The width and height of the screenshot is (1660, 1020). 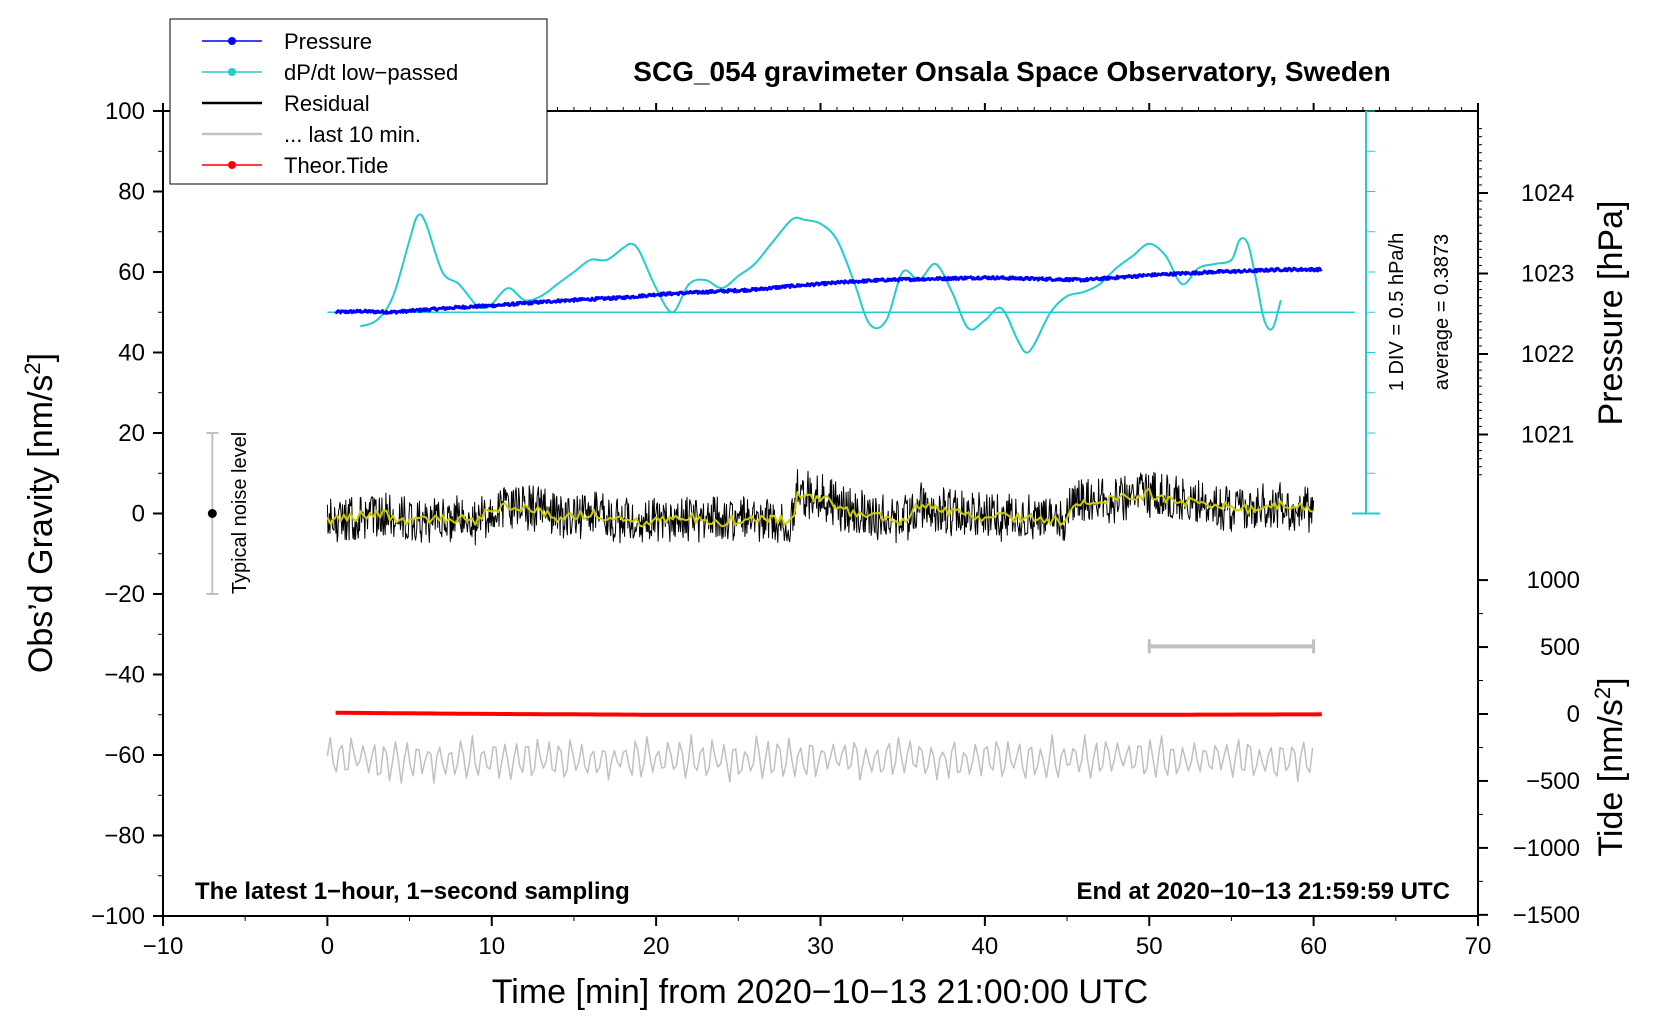 I want to click on x-tick-label: 40, so click(x=985, y=946).